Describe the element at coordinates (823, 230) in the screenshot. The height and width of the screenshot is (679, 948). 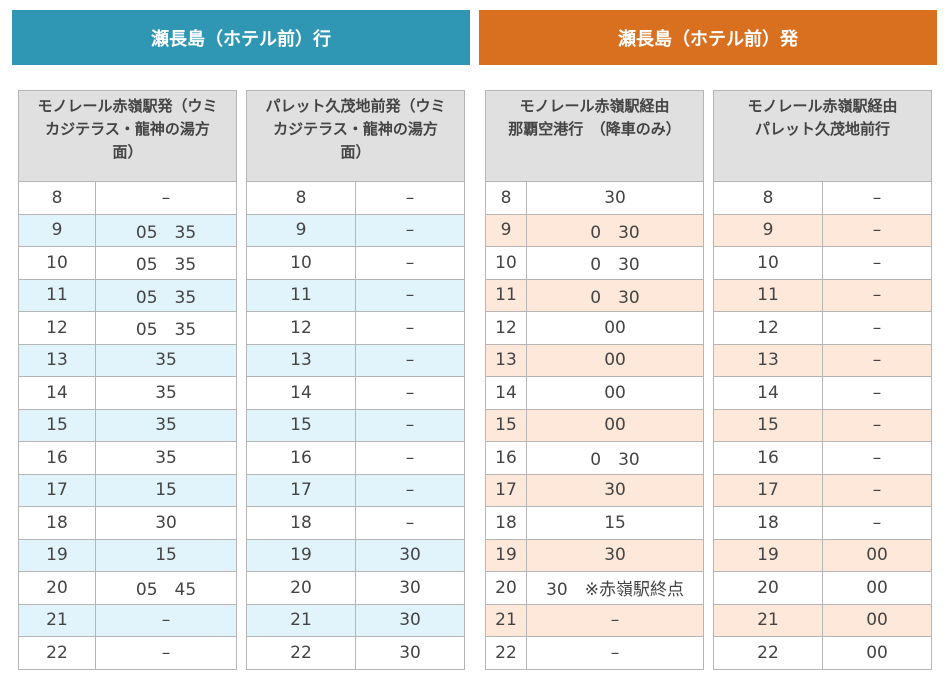
I see `time-row: 9–` at that location.